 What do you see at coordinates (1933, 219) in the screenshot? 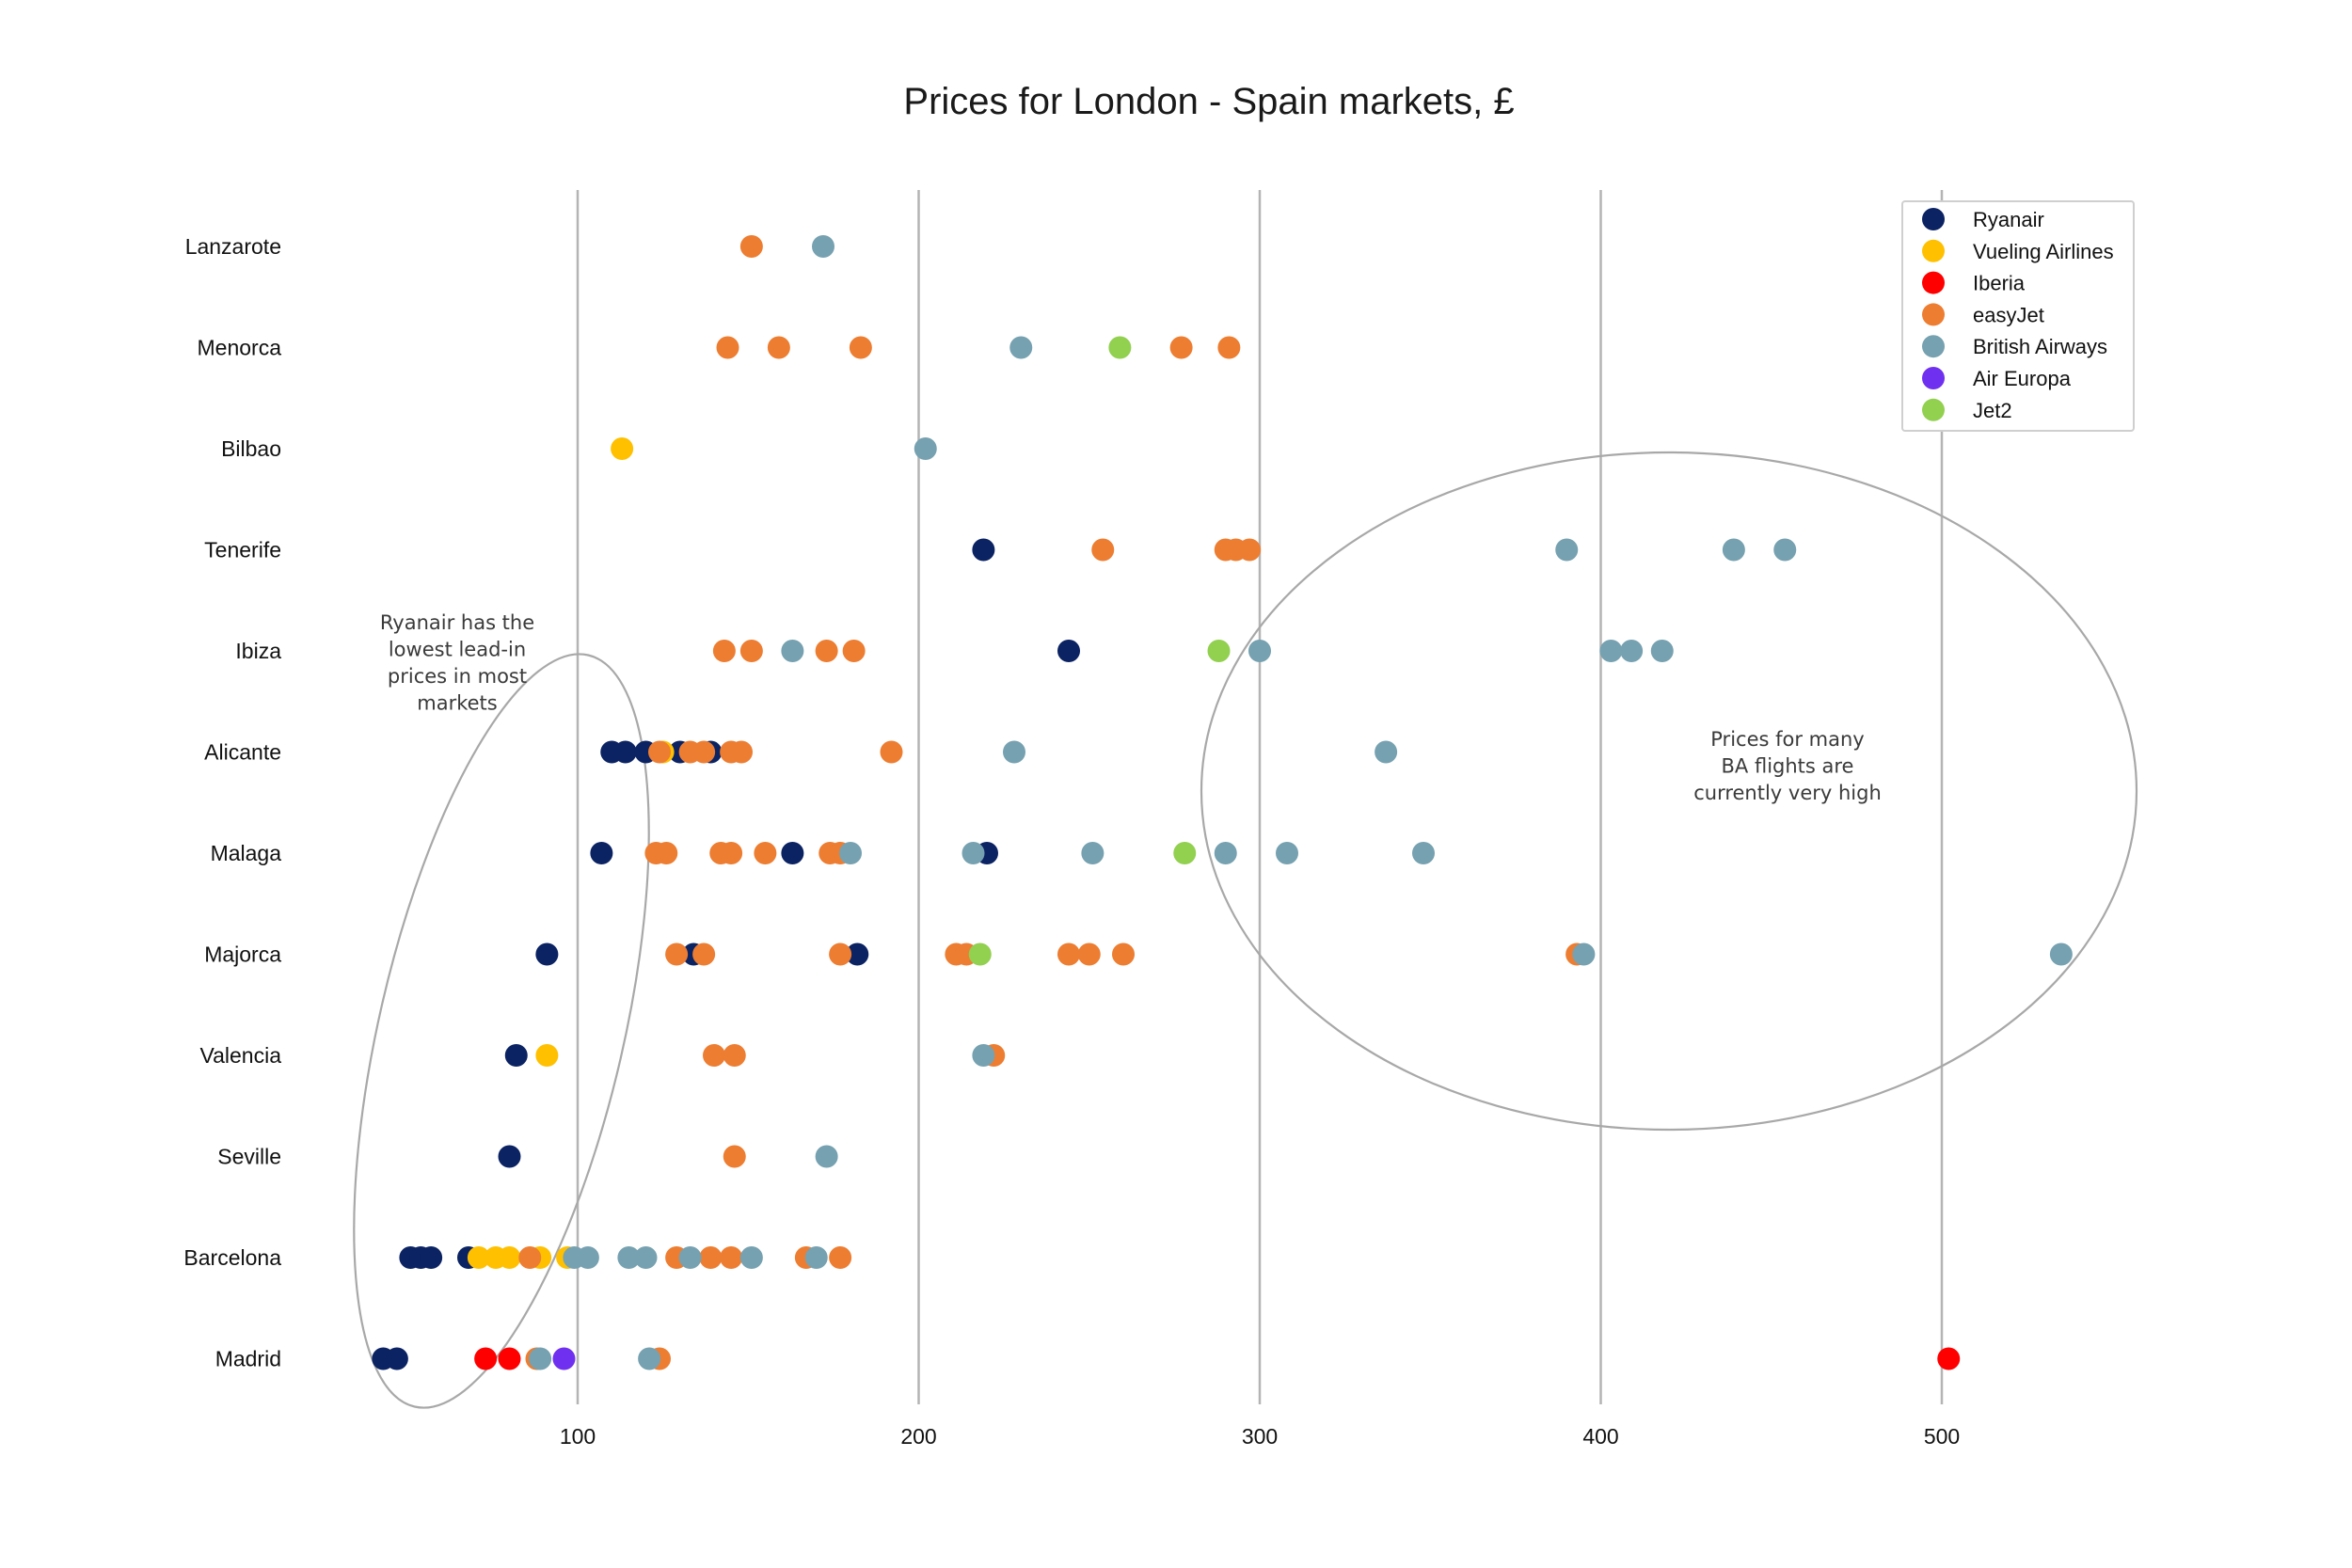
I see `legend-marker-ryanair` at bounding box center [1933, 219].